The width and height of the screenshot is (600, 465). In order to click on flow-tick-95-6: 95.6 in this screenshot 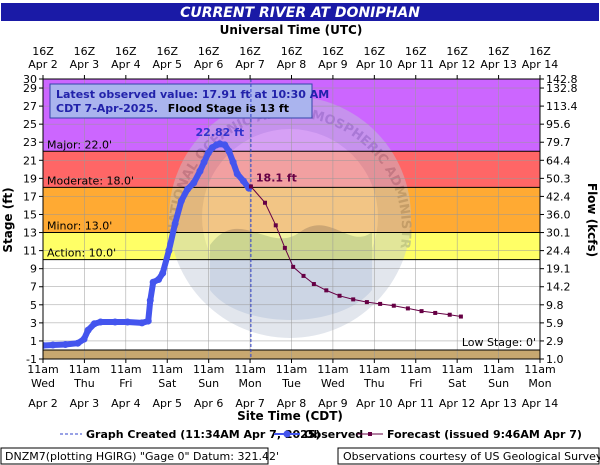, I will do `click(558, 124)`.